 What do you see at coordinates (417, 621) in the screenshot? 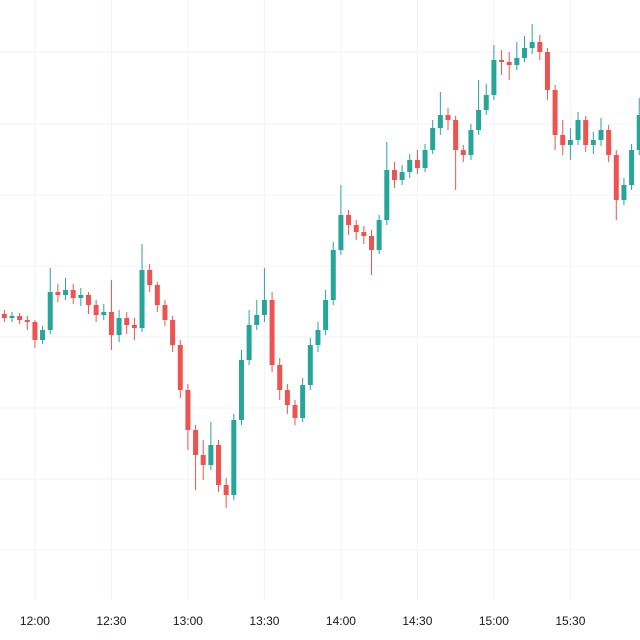
I see `x-tick-label: 14:30` at bounding box center [417, 621].